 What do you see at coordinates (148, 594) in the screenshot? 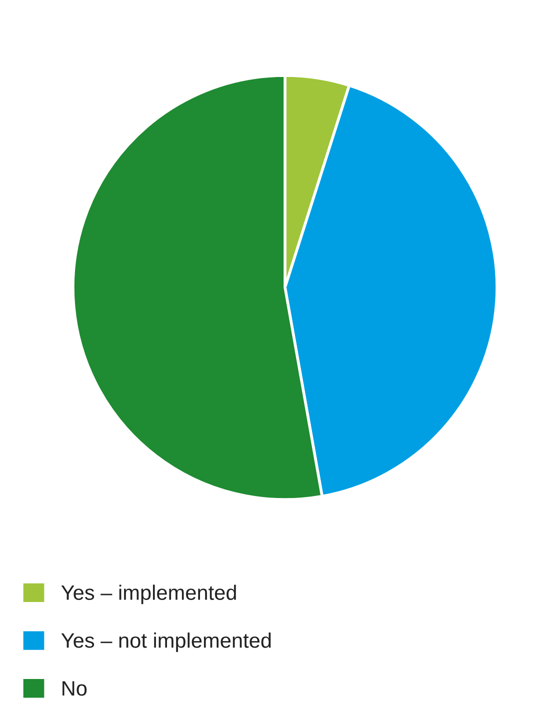
I see `legend-label: Yes – implemented` at bounding box center [148, 594].